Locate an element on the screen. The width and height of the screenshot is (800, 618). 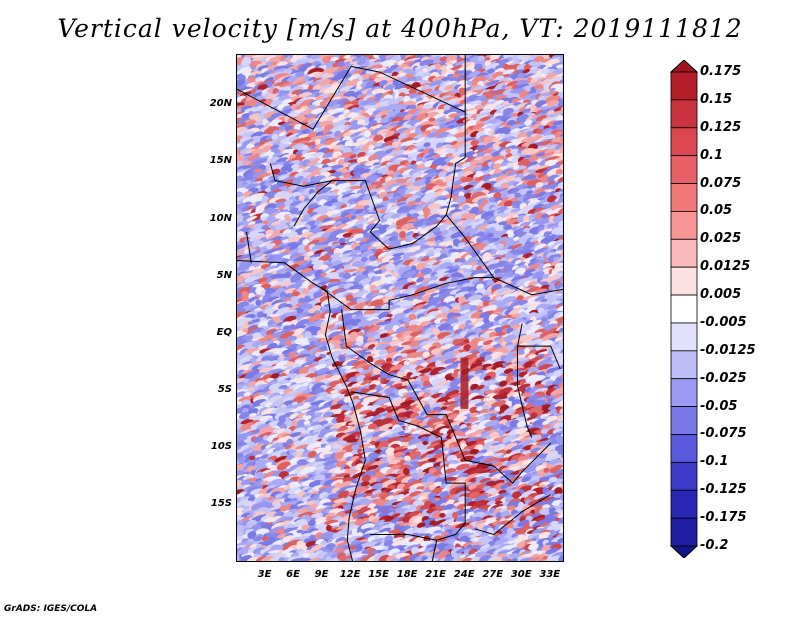
colorbar-tick-label: -0.175 is located at coordinates (723, 518).